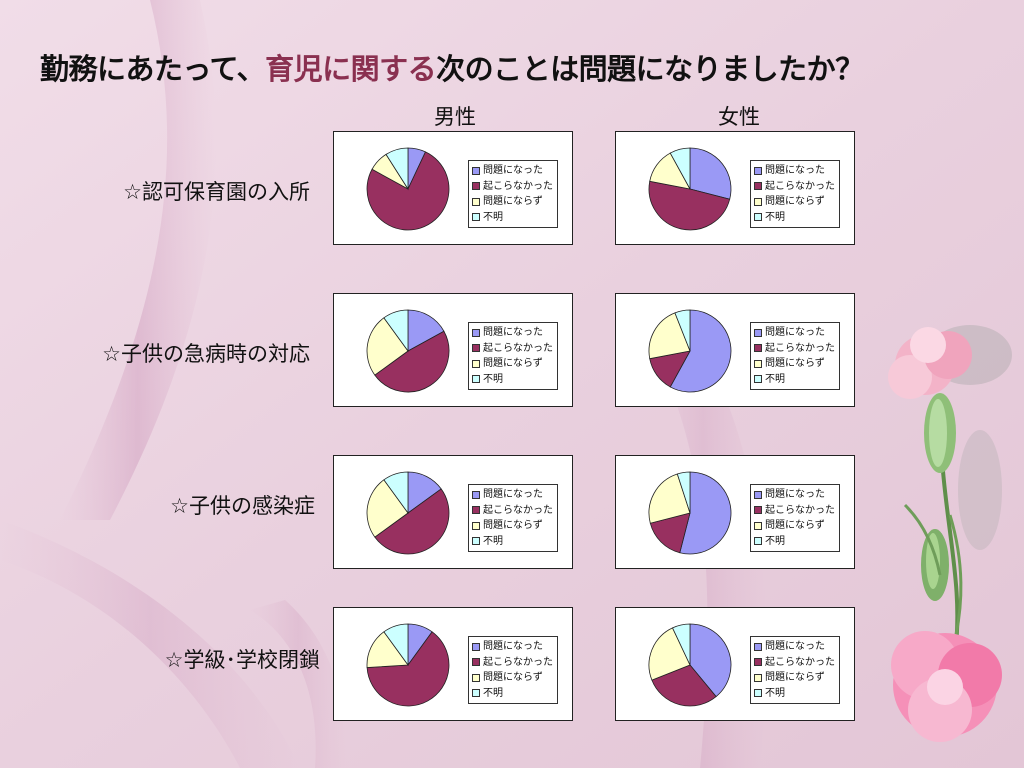 This screenshot has width=1024, height=768. Describe the element at coordinates (206, 354) in the screenshot. I see `row-label-sudden-illness: ☆子供の急病時の対応` at that location.